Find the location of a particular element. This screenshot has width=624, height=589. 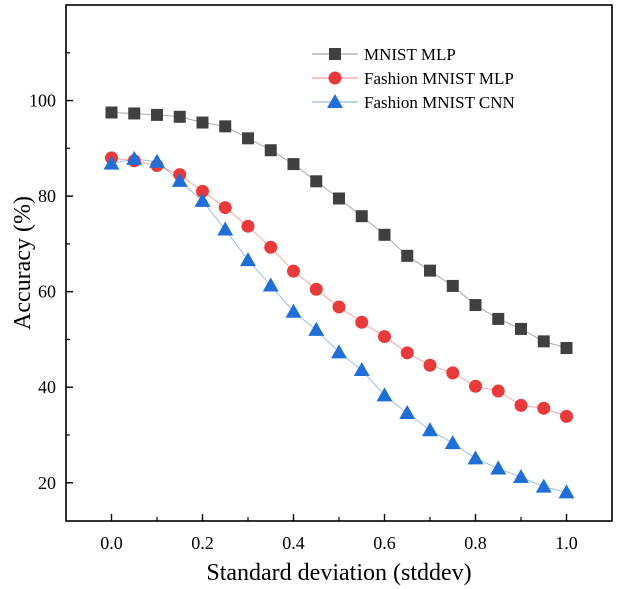

legend-label-mnist-mlp: MNIST MLP is located at coordinates (410, 54).